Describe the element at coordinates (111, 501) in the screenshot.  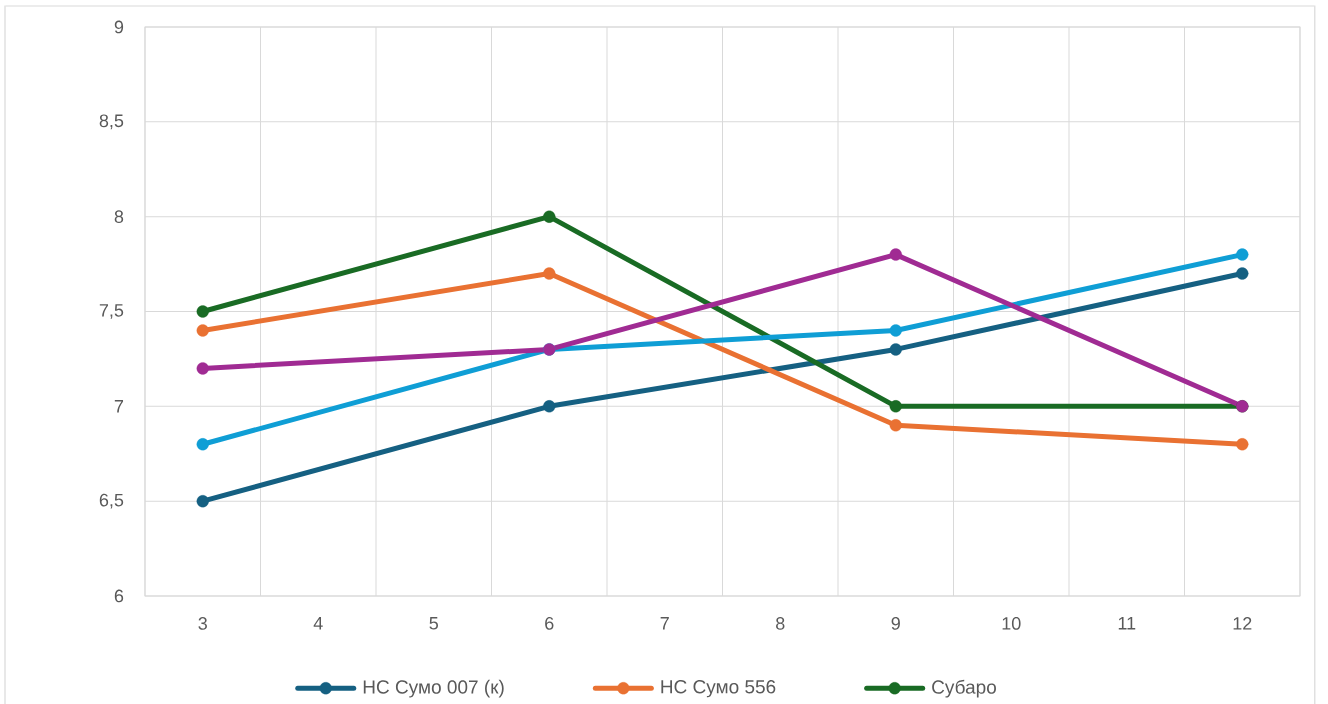
I see `y-tick-label: 6,5` at that location.